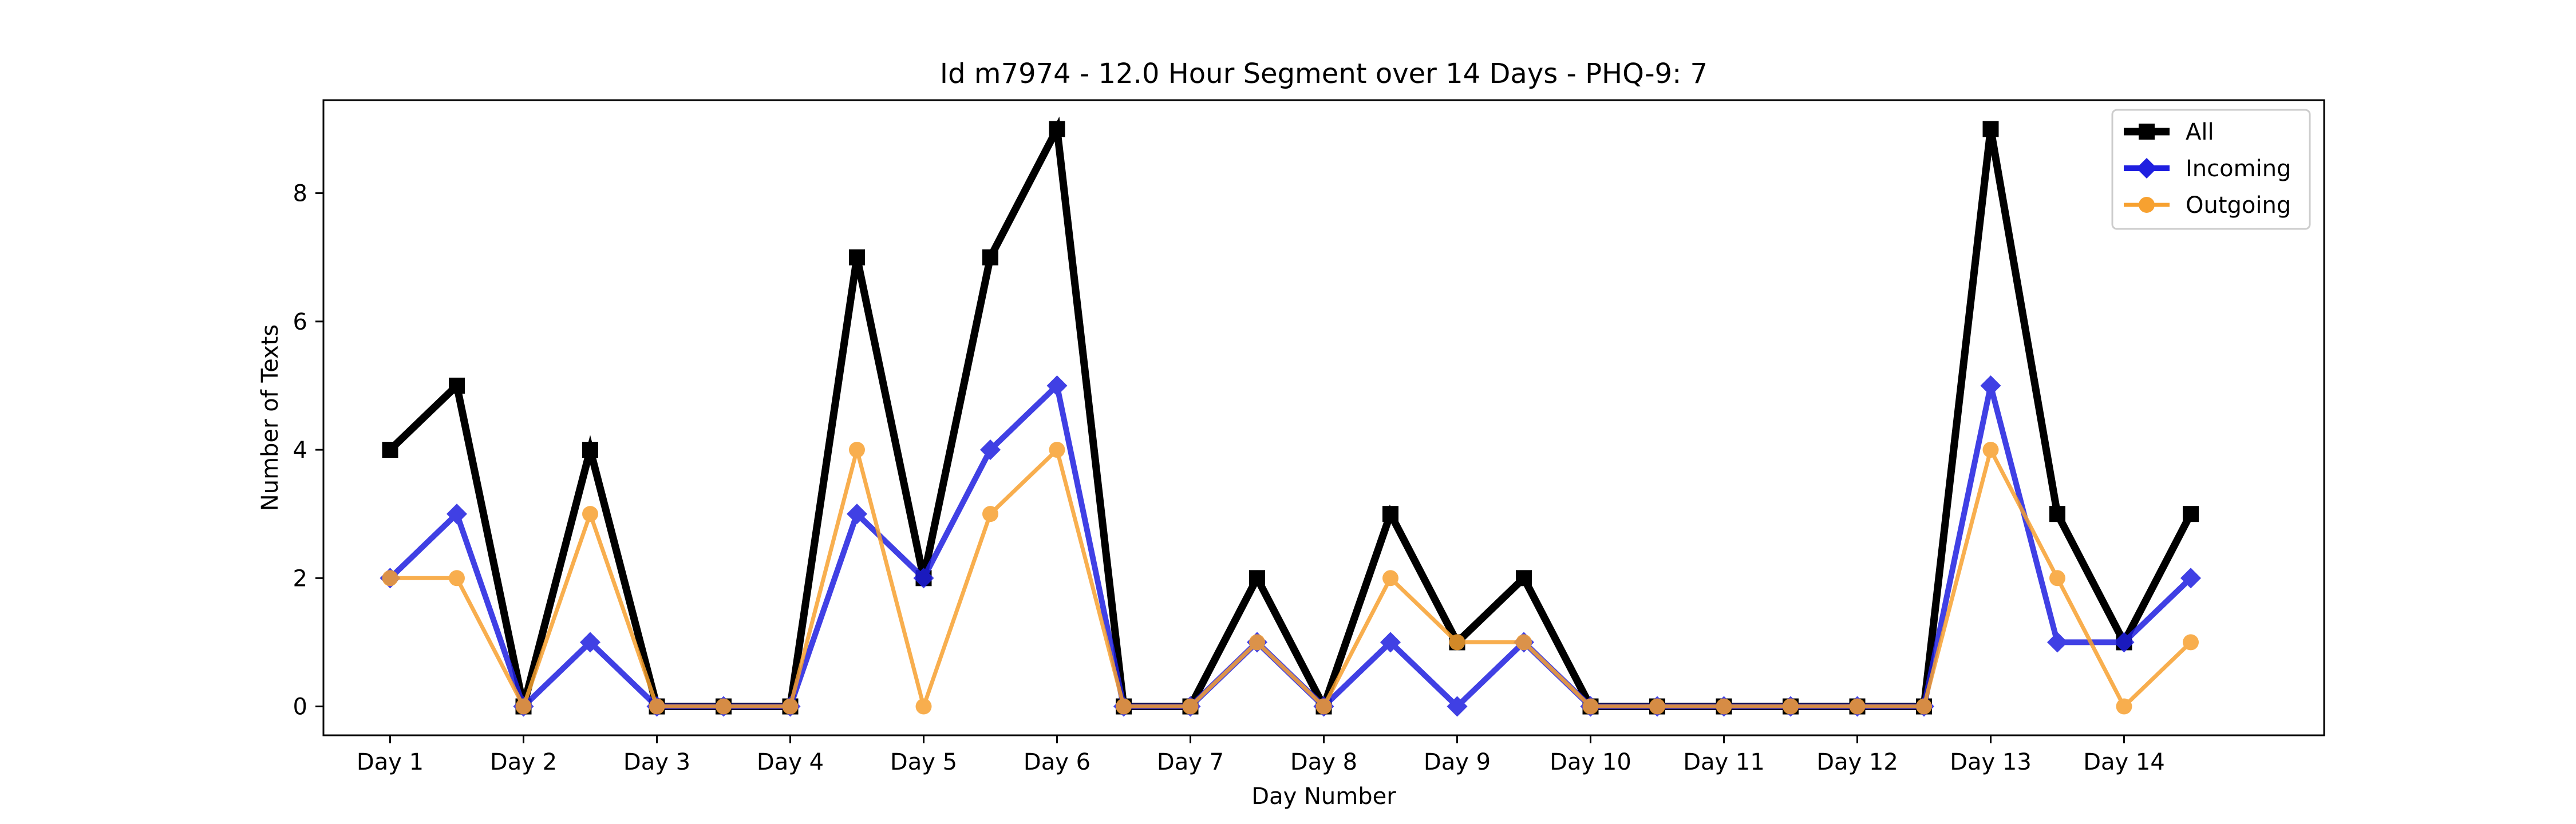 This screenshot has width=2576, height=824. Describe the element at coordinates (1857, 762) in the screenshot. I see `x-tick-label: Day 12` at that location.